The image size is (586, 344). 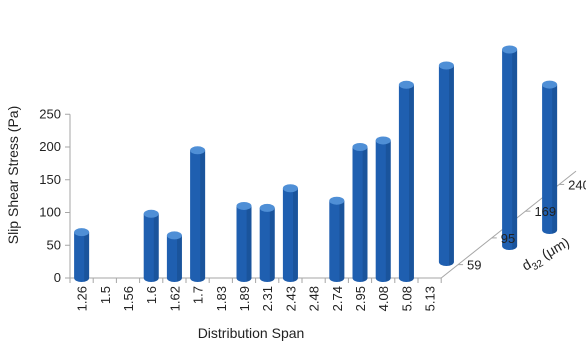 I want to click on z-tick-label: 240, so click(x=577, y=184).